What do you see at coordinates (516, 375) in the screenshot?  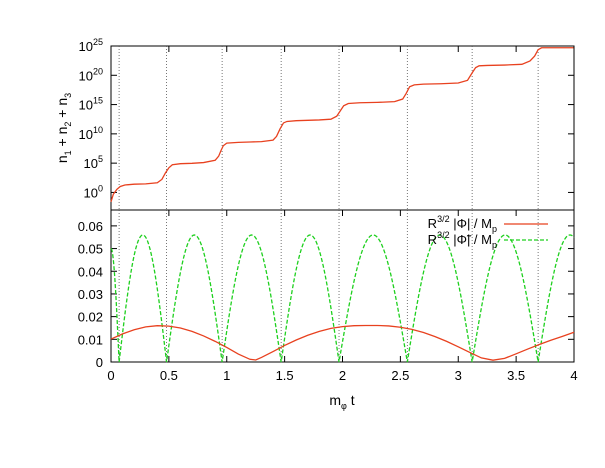 I see `x-tick-label-7: 3.5` at bounding box center [516, 375].